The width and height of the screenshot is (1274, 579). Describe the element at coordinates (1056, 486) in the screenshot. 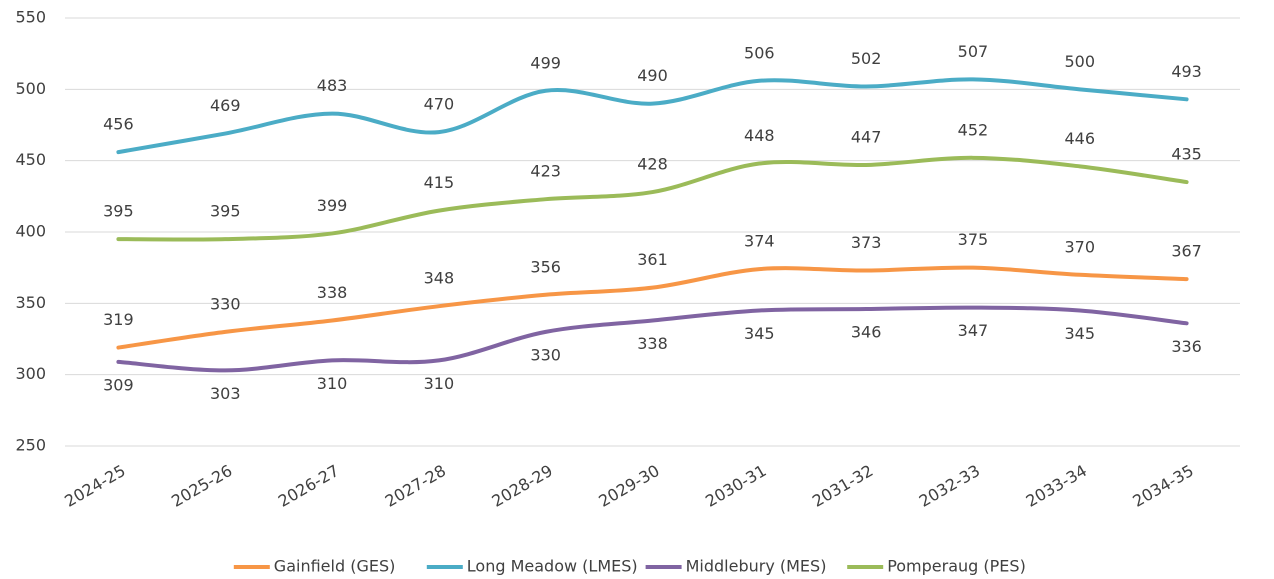

I see `x-tick-label: 2033-34` at that location.